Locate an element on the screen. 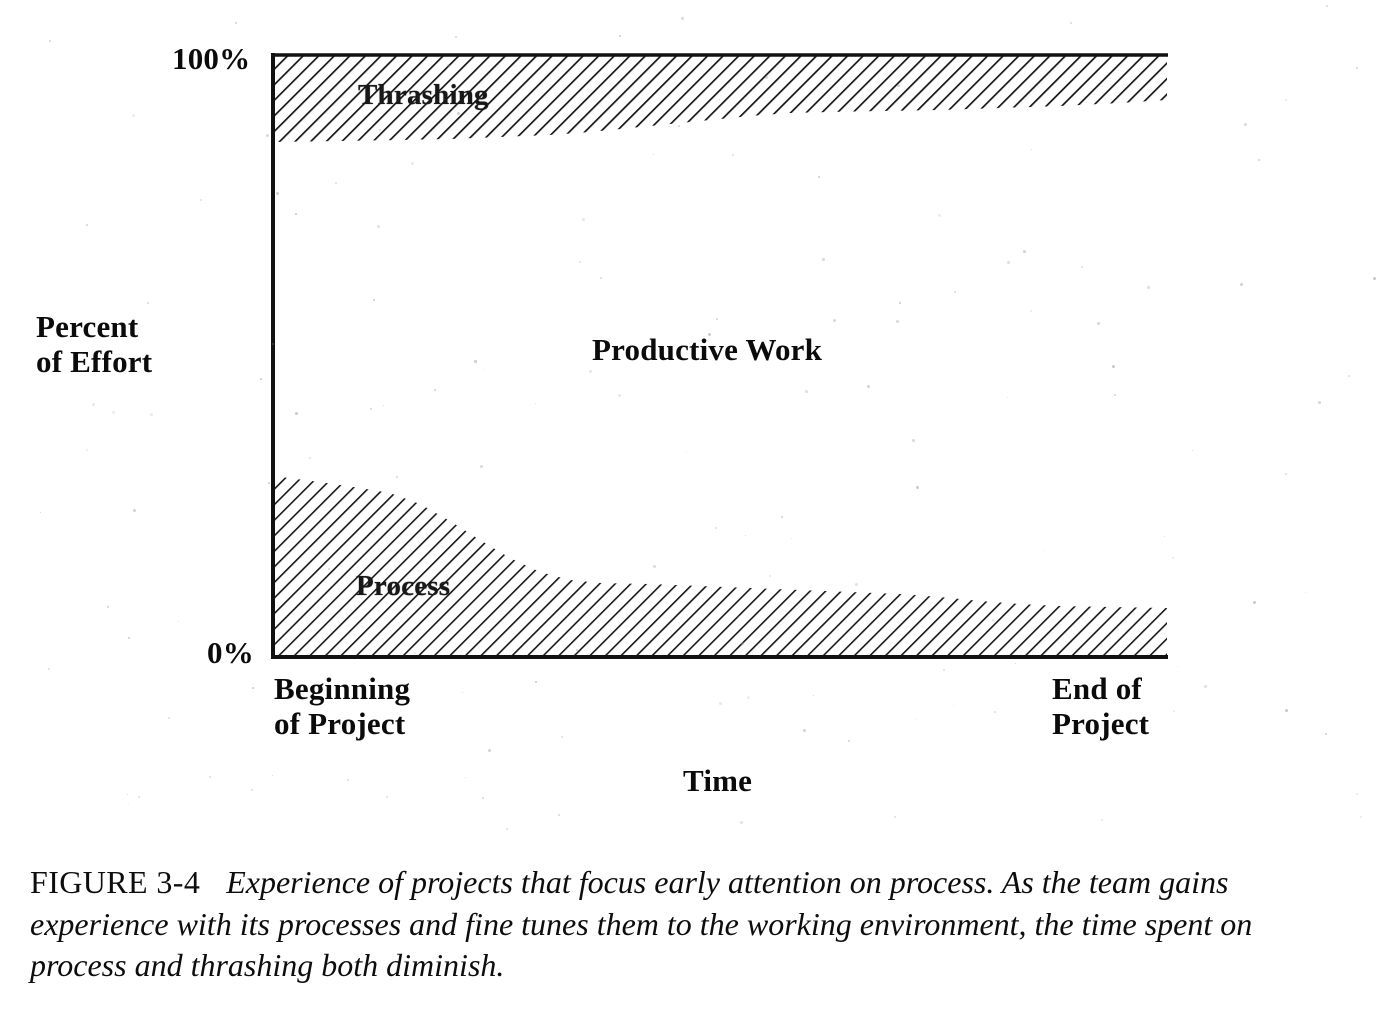 This screenshot has height=1012, width=1380. area-process is located at coordinates (720, 566).